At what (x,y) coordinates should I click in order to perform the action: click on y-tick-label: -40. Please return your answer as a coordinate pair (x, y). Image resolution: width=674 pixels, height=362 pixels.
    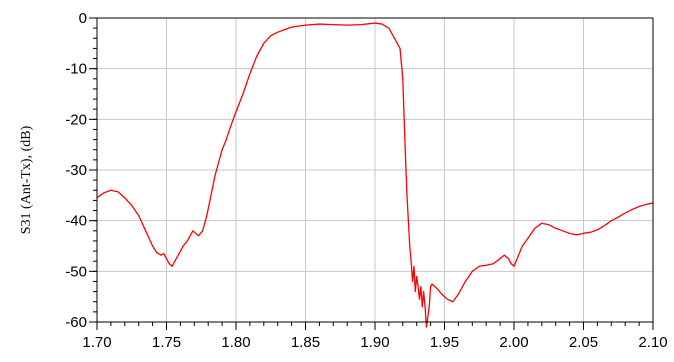
    Looking at the image, I should click on (76, 221).